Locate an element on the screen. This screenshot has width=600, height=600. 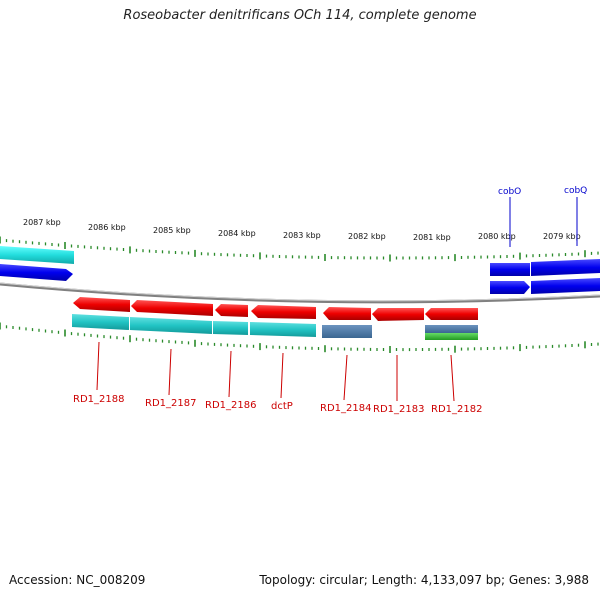
scale-label-2087: 2087 kbp is located at coordinates (42, 222).